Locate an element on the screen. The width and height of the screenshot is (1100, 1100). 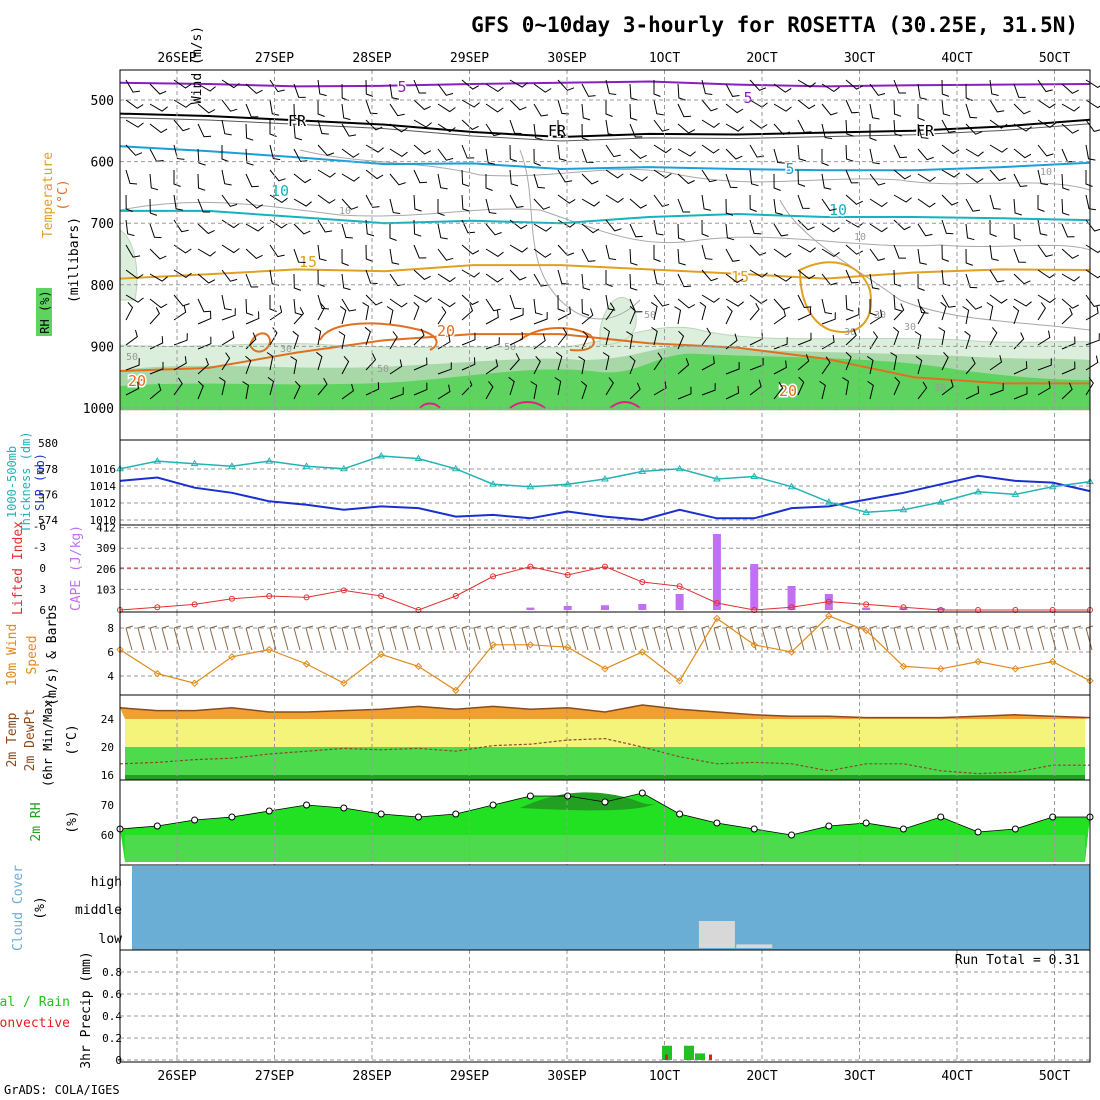
slp-tick: 1014 is located at coordinates (103, 486).